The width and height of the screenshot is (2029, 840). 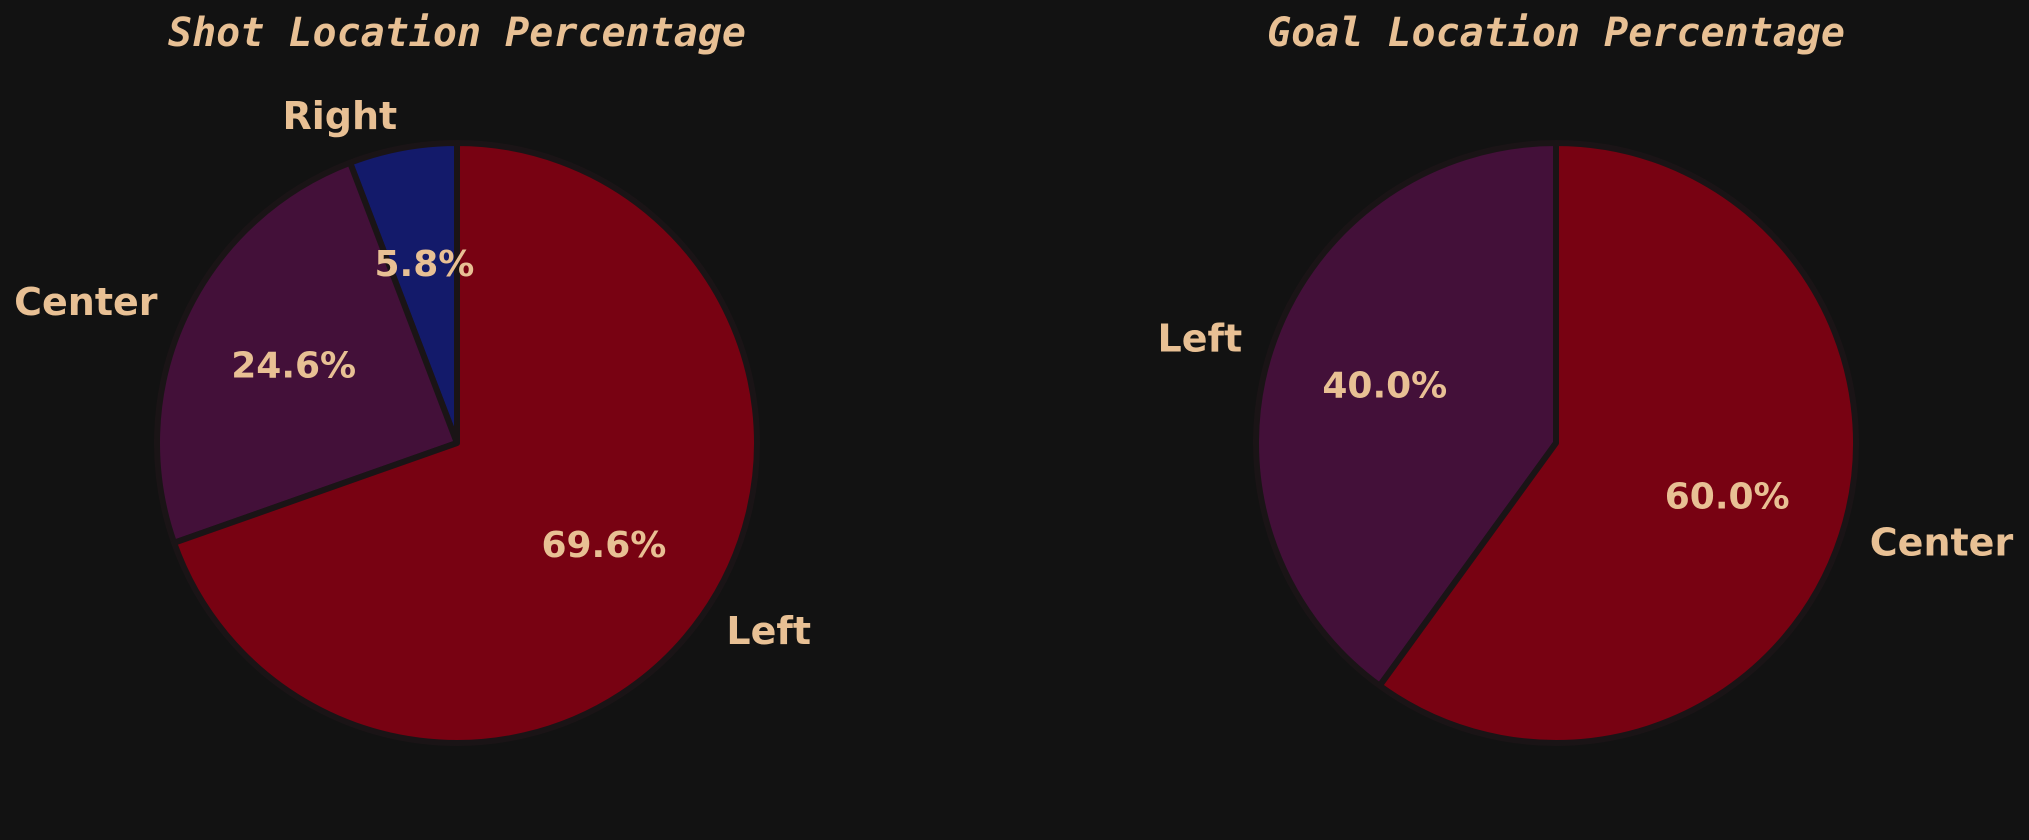 I want to click on chart-title: Shot Location Percentage, so click(x=457, y=33).